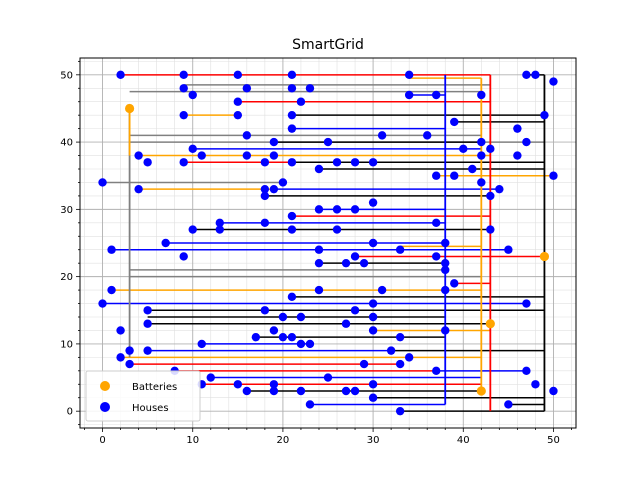 The image size is (640, 480). What do you see at coordinates (154, 387) in the screenshot?
I see `legend-label-batteries: Batteries` at bounding box center [154, 387].